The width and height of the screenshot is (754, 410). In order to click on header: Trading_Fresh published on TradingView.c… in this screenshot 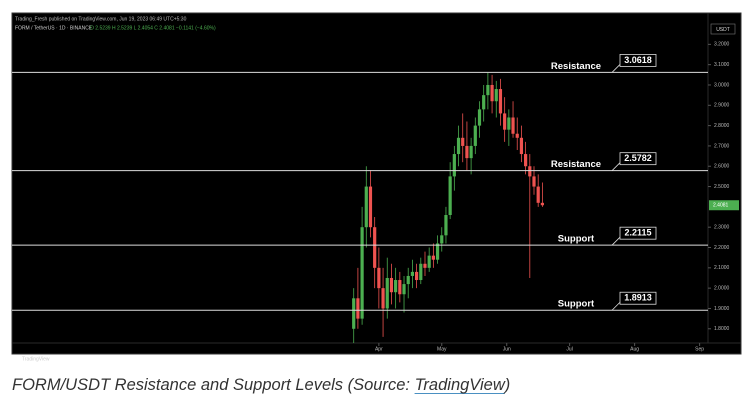, I will do `click(101, 19)`.